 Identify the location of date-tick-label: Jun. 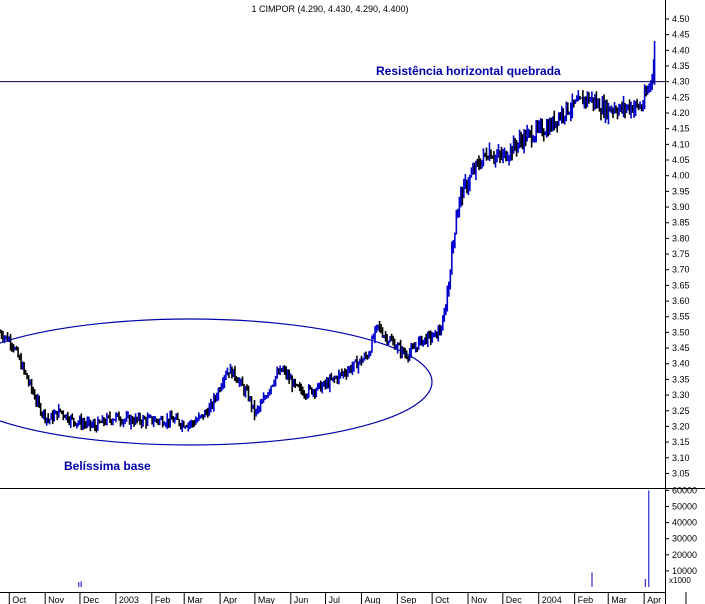
(301, 599).